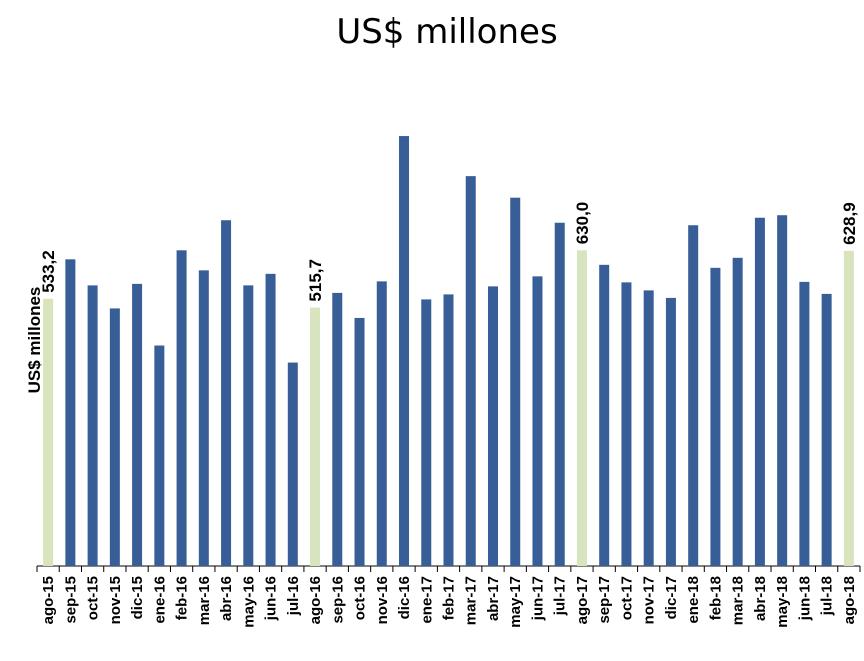  What do you see at coordinates (48, 600) in the screenshot?
I see `x-tick-label: ago-15` at bounding box center [48, 600].